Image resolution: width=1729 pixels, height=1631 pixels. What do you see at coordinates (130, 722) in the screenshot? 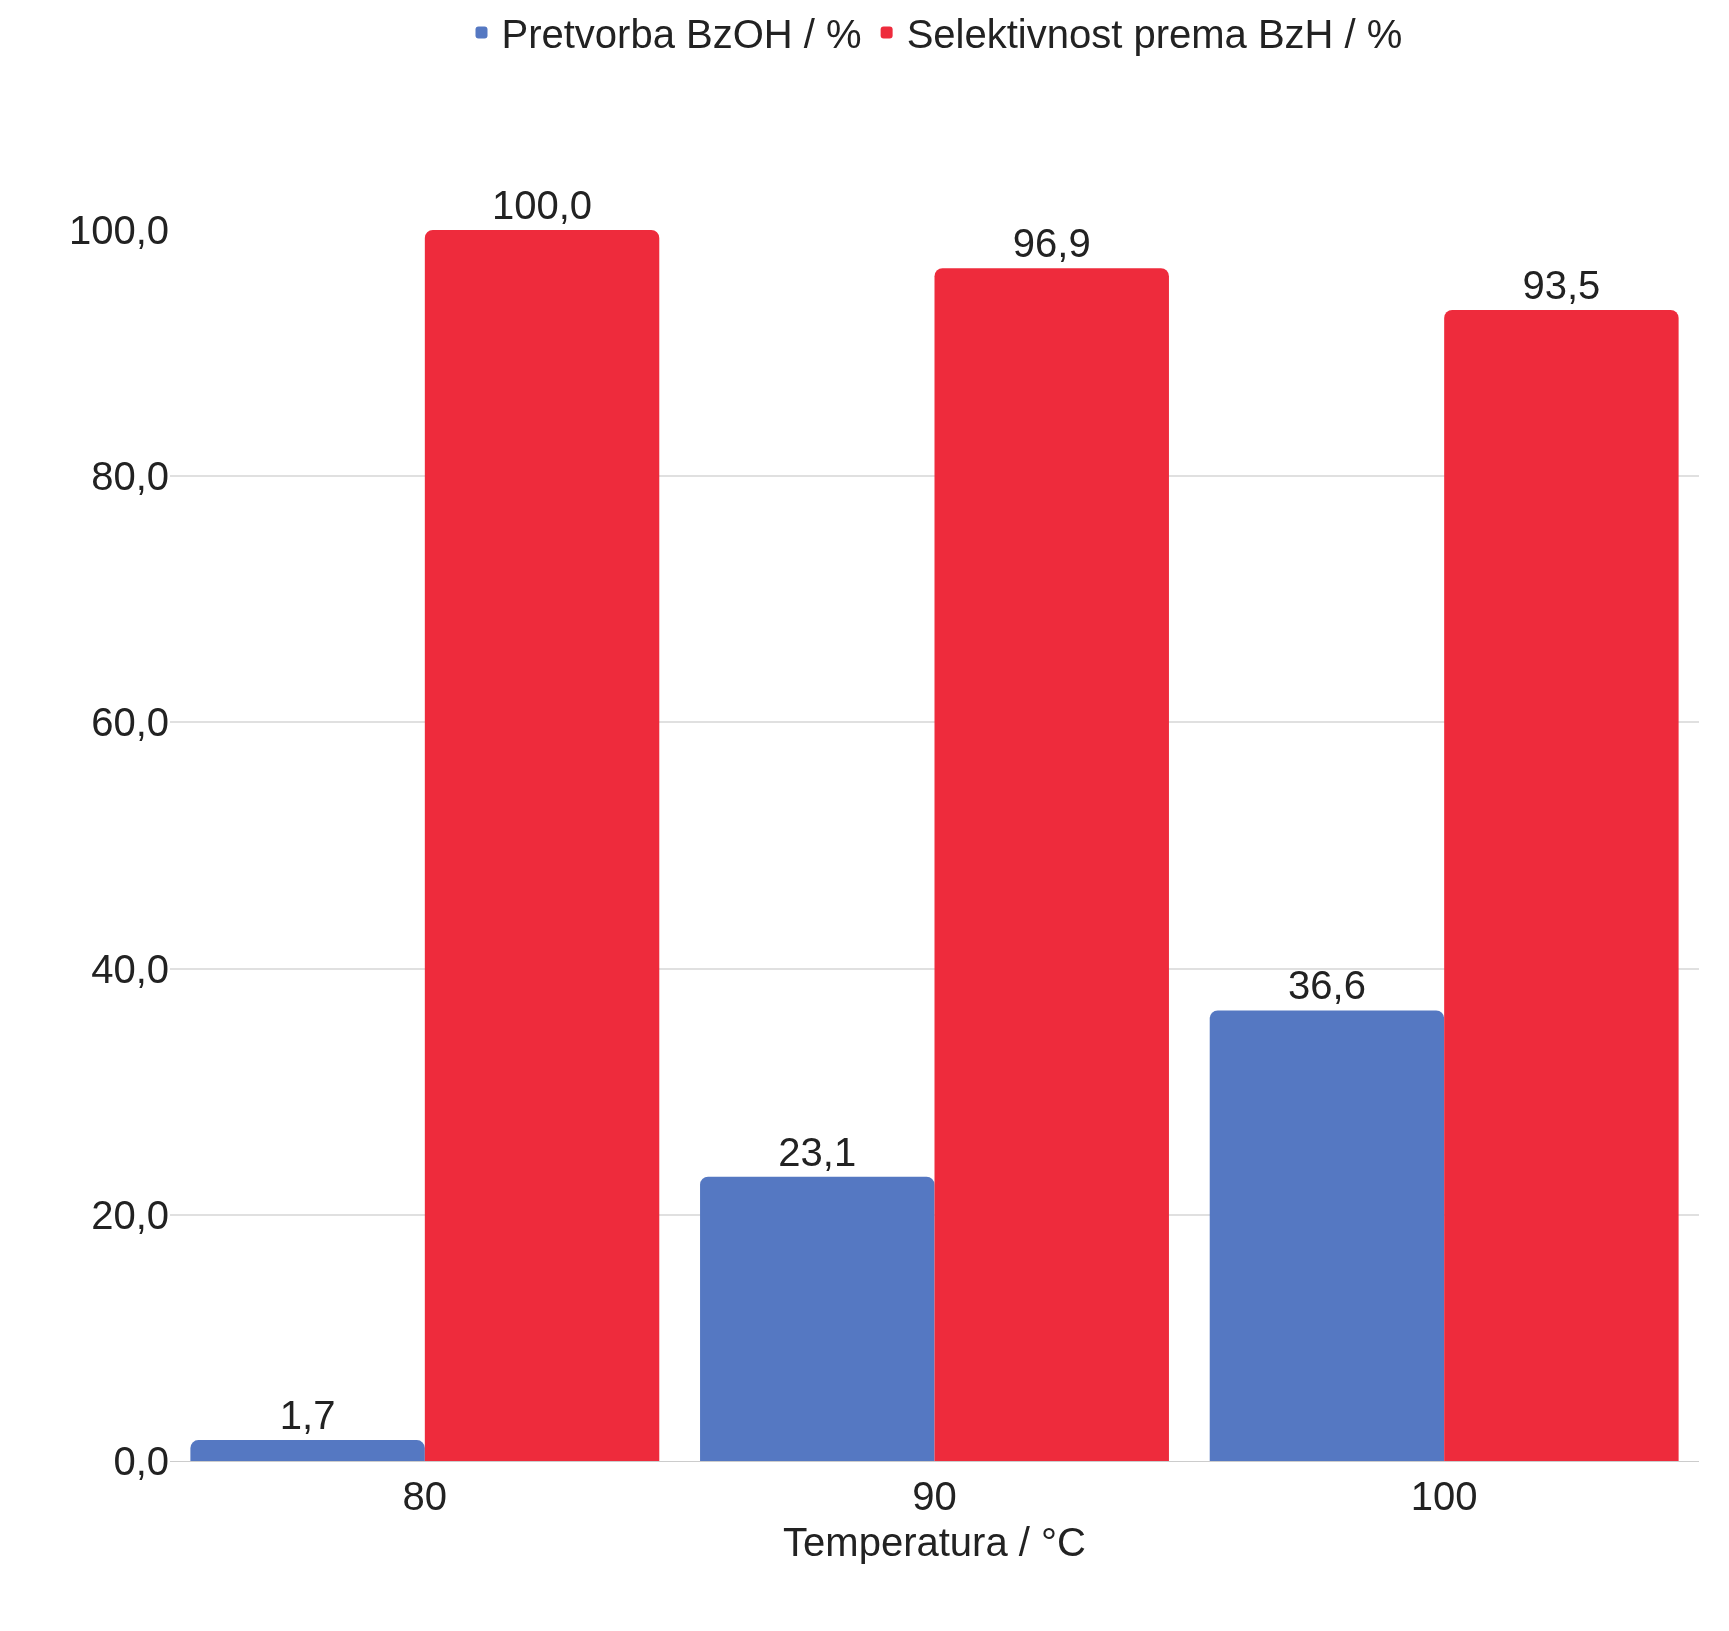
I see `y-tick-label: 60,0` at bounding box center [130, 722].